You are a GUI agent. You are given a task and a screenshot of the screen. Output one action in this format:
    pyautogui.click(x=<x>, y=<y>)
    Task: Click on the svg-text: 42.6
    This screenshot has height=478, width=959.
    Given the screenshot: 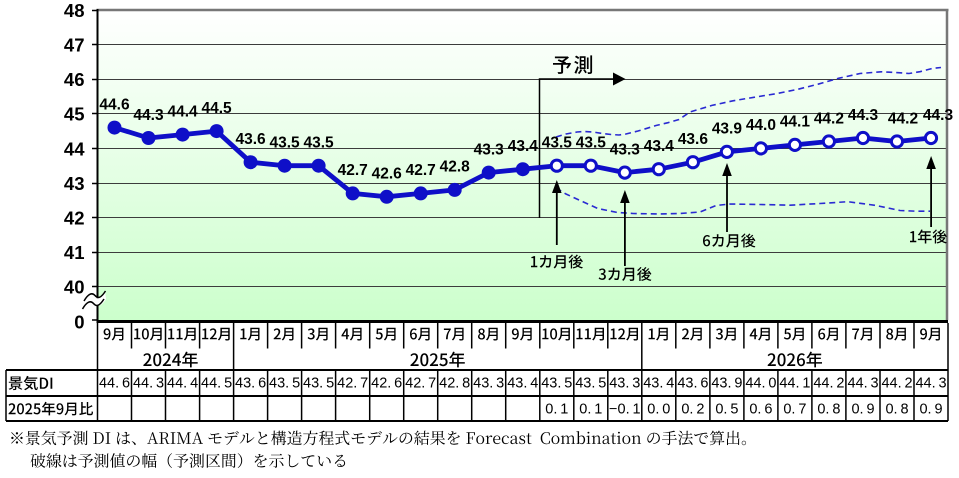 What is the action you would take?
    pyautogui.click(x=387, y=174)
    